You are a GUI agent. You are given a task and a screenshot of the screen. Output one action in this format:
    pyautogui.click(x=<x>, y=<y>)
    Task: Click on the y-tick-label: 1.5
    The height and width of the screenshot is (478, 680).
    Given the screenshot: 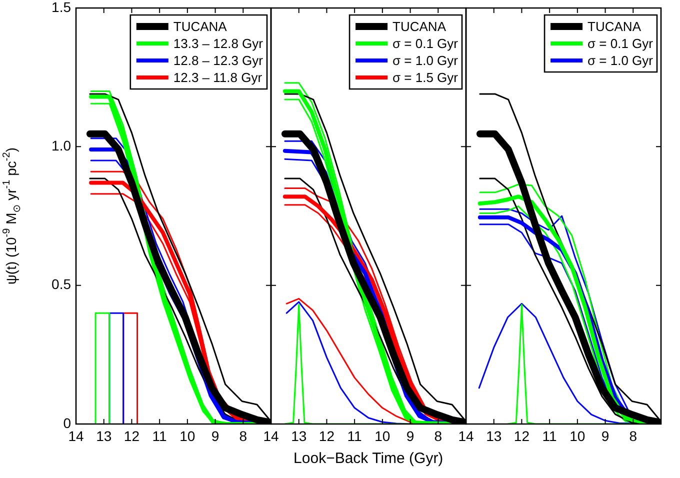 What is the action you would take?
    pyautogui.click(x=62, y=7)
    